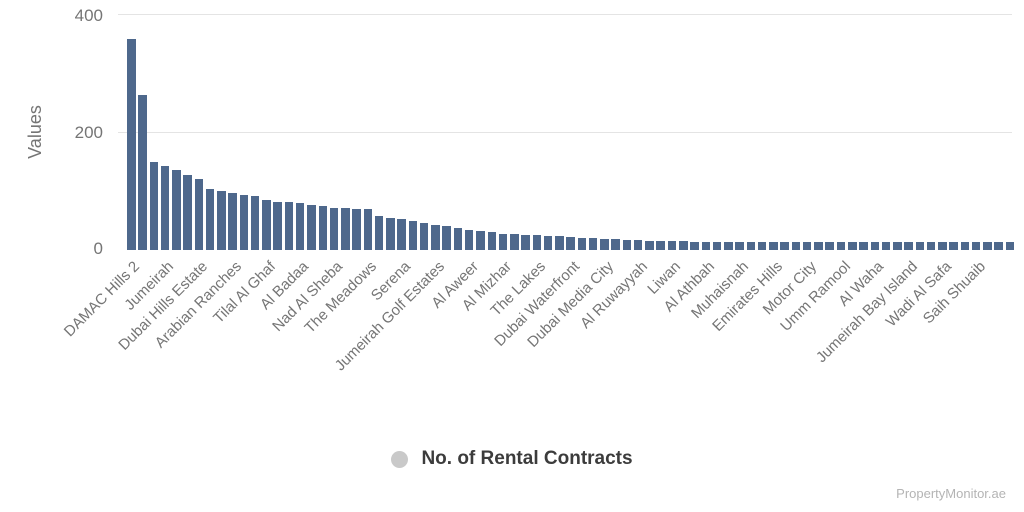 The image size is (1024, 512). What do you see at coordinates (400, 459) in the screenshot?
I see `legend-marker-icon` at bounding box center [400, 459].